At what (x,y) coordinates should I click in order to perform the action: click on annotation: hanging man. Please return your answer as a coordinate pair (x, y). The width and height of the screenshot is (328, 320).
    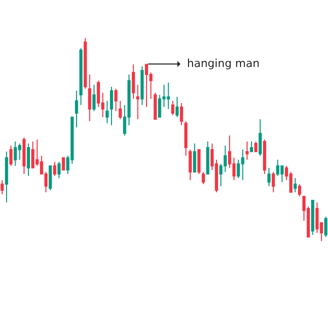
    Looking at the image, I should click on (223, 63).